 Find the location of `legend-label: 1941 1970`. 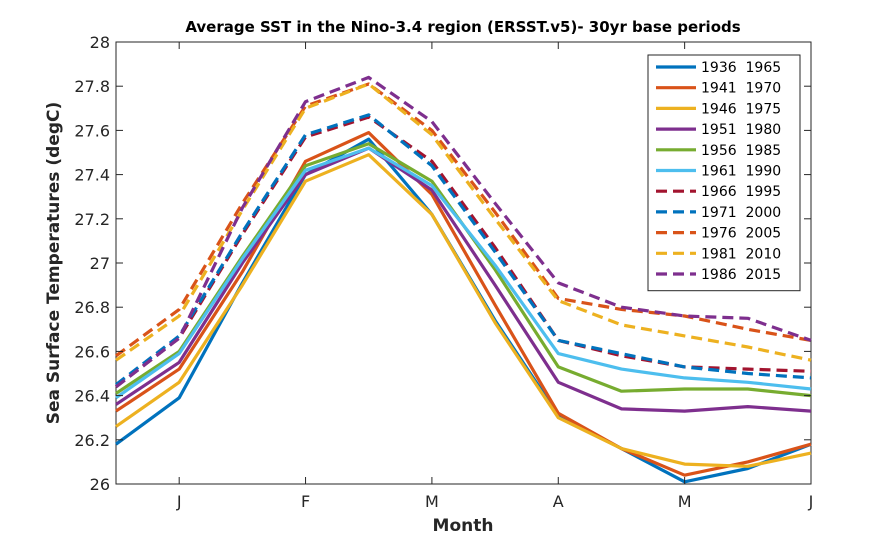

legend-label: 1941 1970 is located at coordinates (741, 89).